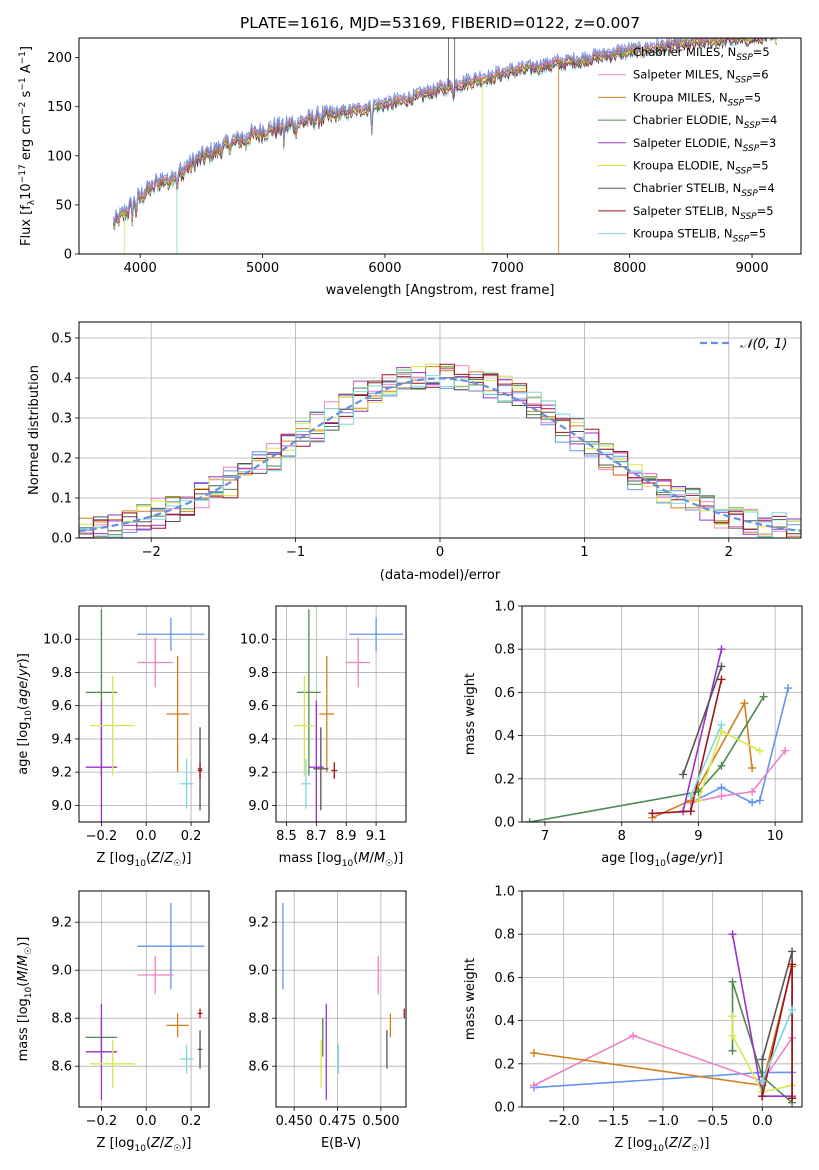  Describe the element at coordinates (614, 1121) in the screenshot. I see `x-tick-label: −1.5` at that location.